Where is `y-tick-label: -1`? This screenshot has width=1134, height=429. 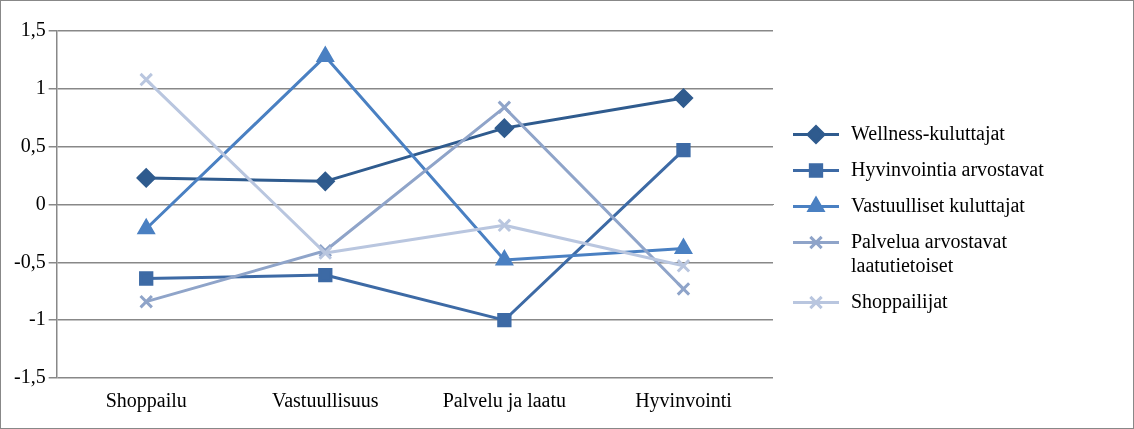 y-tick-label: -1 is located at coordinates (37, 318).